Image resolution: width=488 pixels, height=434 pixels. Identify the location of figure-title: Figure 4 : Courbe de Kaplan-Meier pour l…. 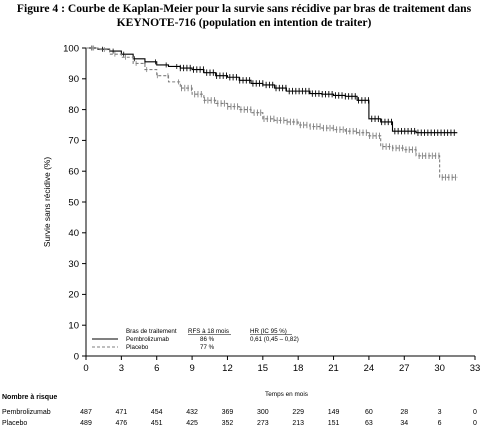
(244, 16).